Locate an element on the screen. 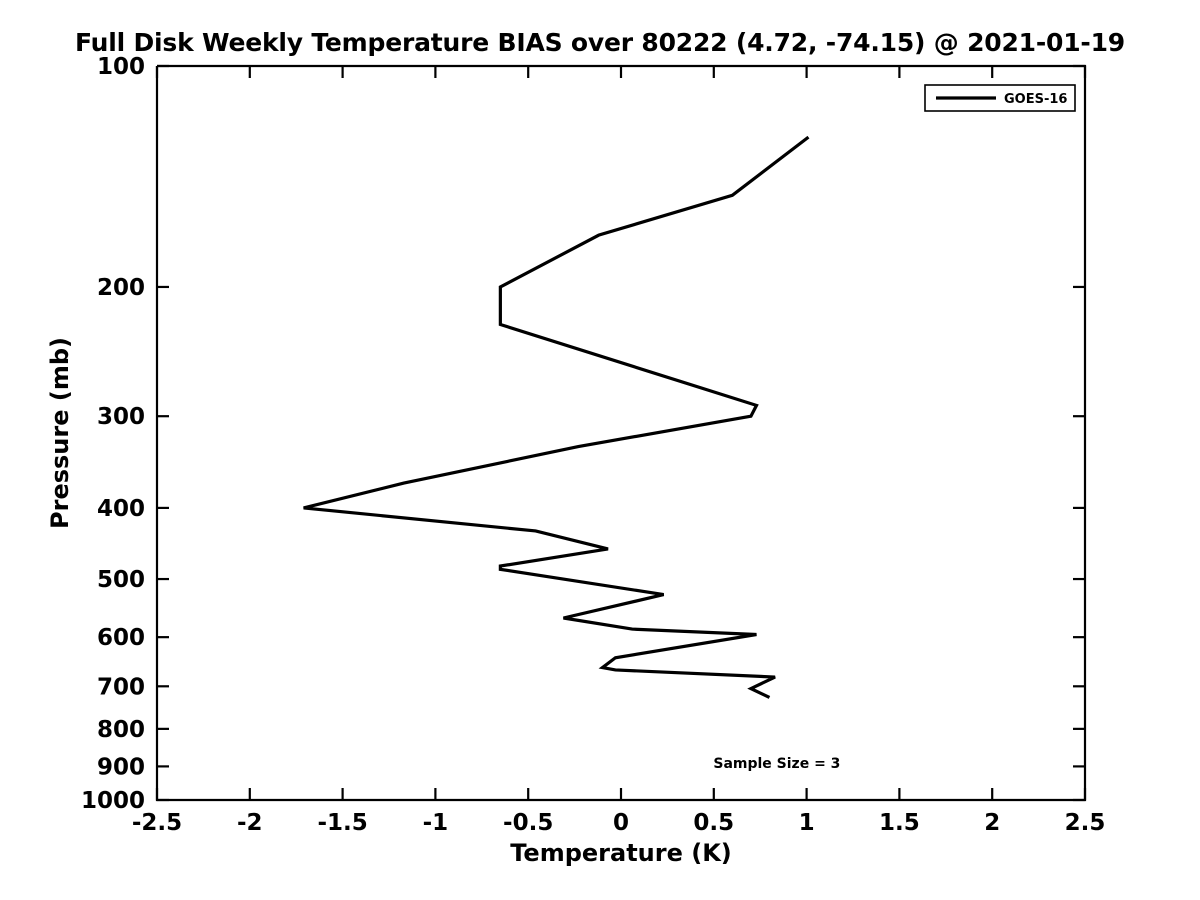 This screenshot has height=900, width=1200. x-tick-label: 0 is located at coordinates (621, 823).